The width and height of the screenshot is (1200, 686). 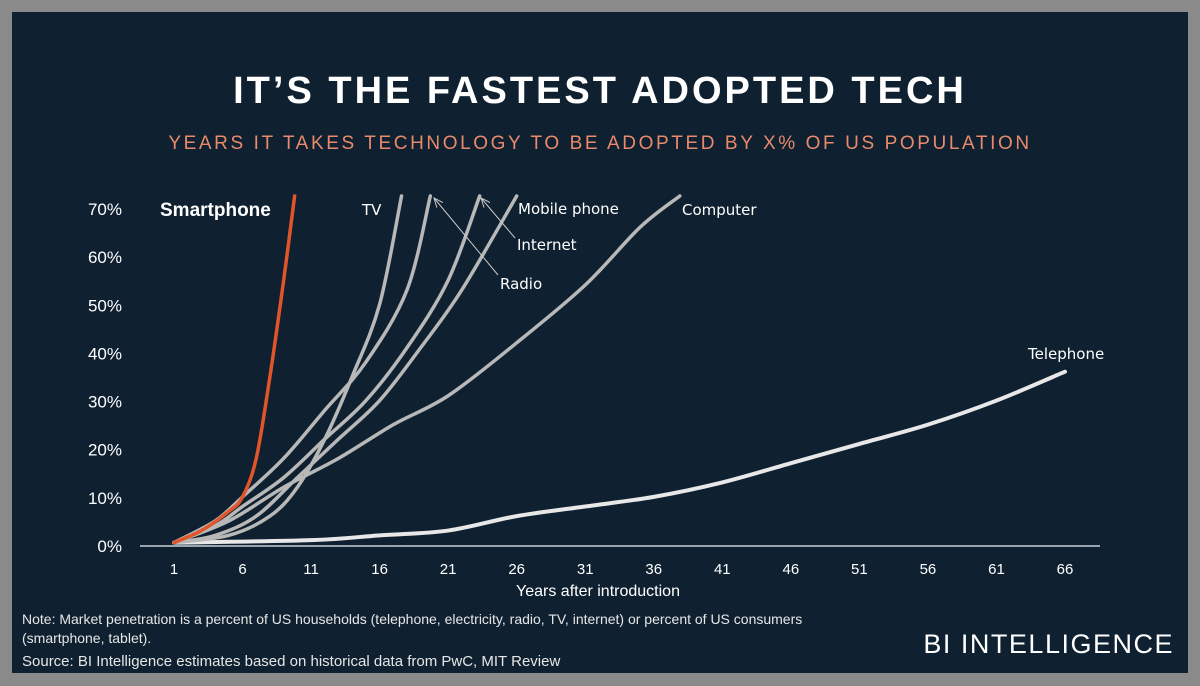 I want to click on x-tick-label: 31, so click(x=585, y=569).